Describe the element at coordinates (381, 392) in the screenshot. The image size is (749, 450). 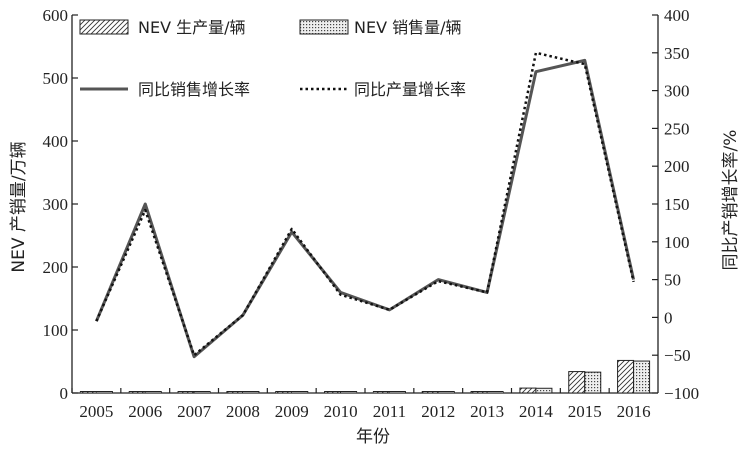
I see `bar-production-2011` at that location.